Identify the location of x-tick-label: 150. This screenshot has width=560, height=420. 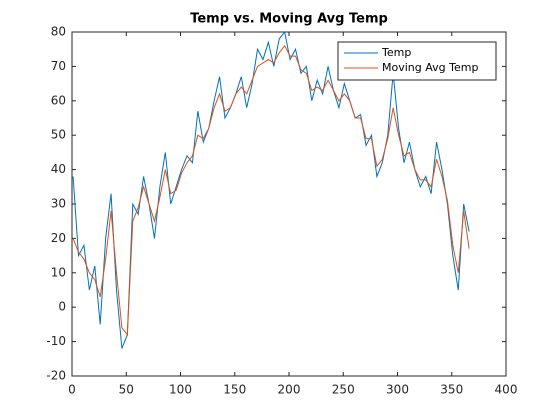
(234, 390).